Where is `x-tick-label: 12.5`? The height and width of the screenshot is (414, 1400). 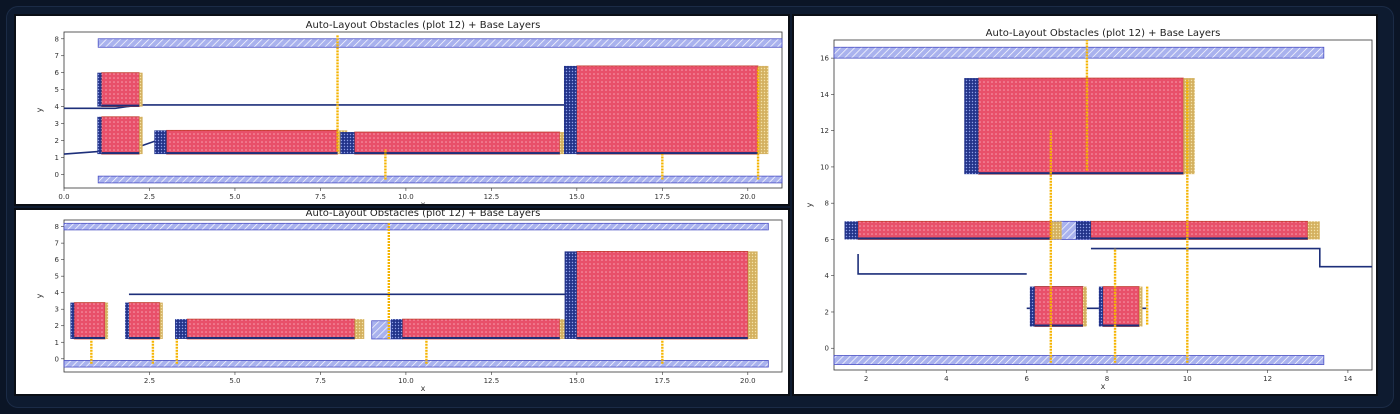 x-tick-label: 12.5 is located at coordinates (492, 381).